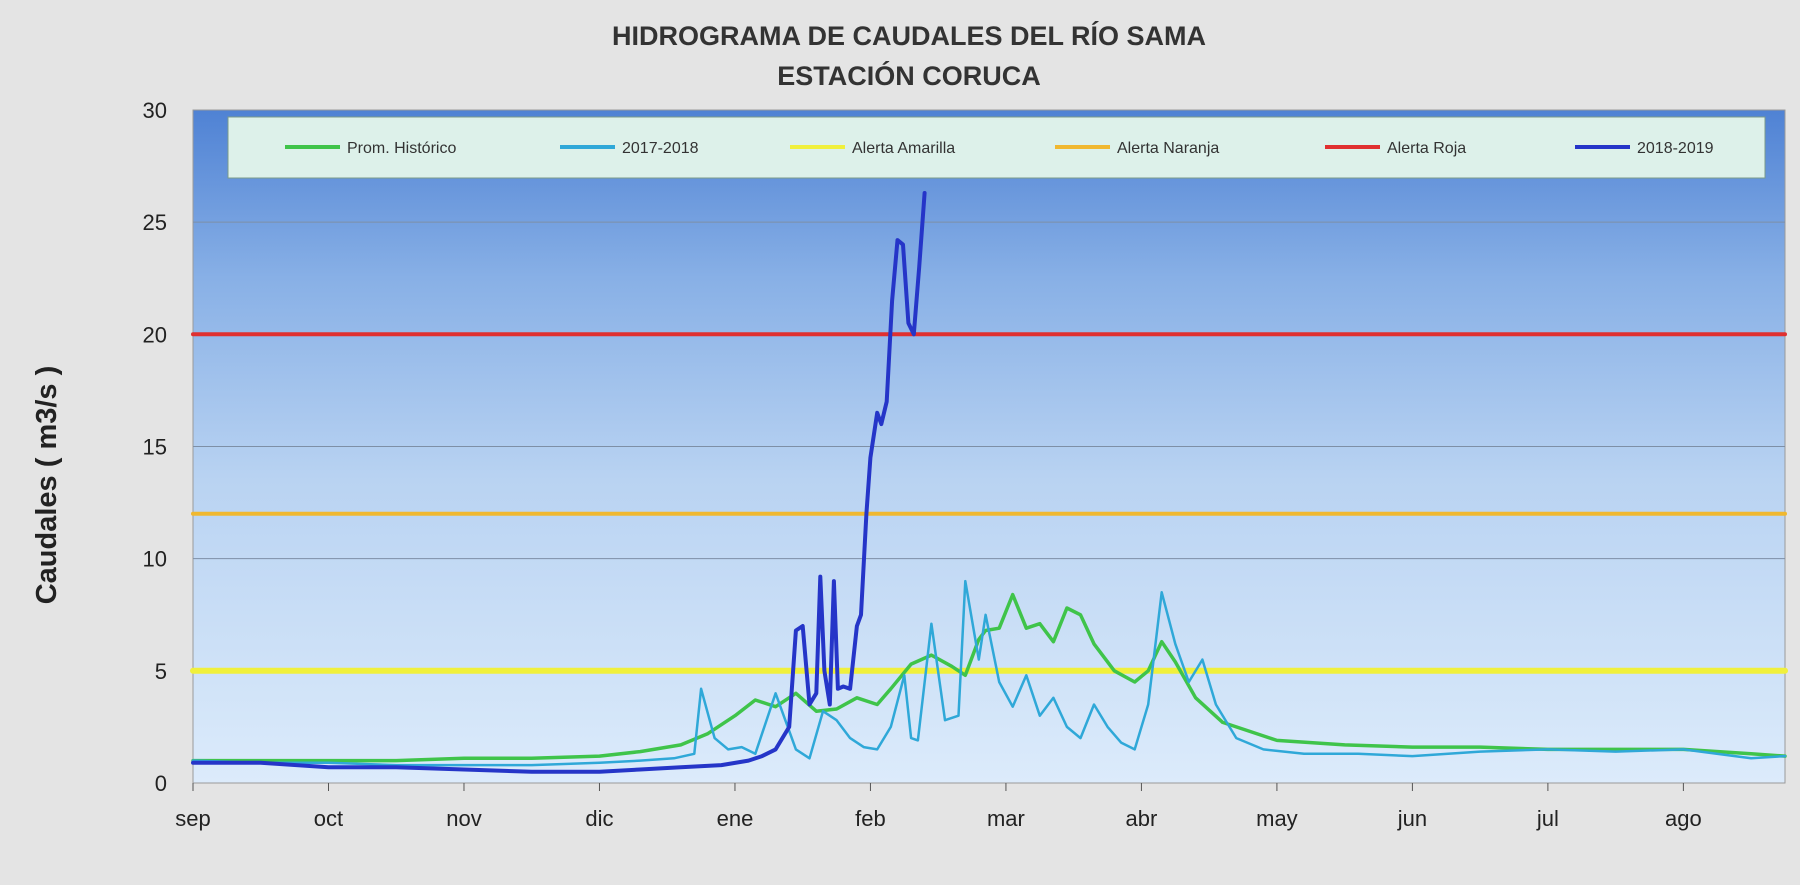 This screenshot has width=1800, height=885. Describe the element at coordinates (155, 334) in the screenshot. I see `y-tick-label: 20` at that location.